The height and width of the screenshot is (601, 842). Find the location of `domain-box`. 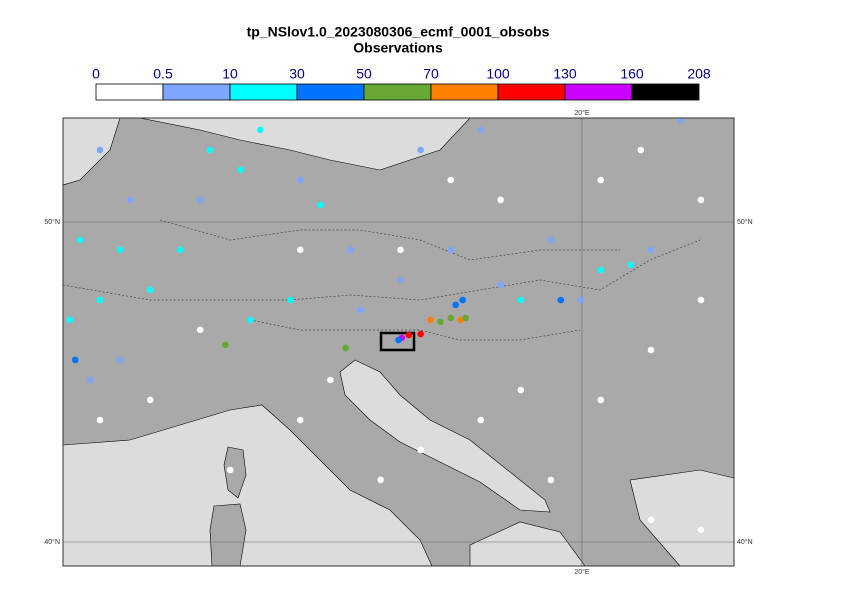

domain-box is located at coordinates (397, 341).